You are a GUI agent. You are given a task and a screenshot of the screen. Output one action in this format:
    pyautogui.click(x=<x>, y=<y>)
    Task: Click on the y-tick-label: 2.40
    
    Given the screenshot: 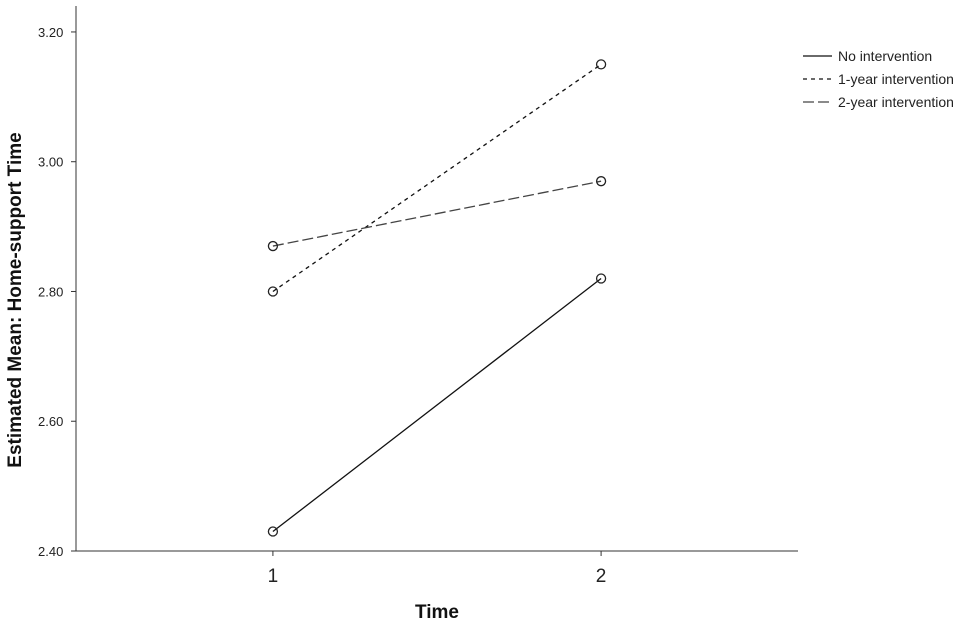 What is the action you would take?
    pyautogui.click(x=50, y=551)
    